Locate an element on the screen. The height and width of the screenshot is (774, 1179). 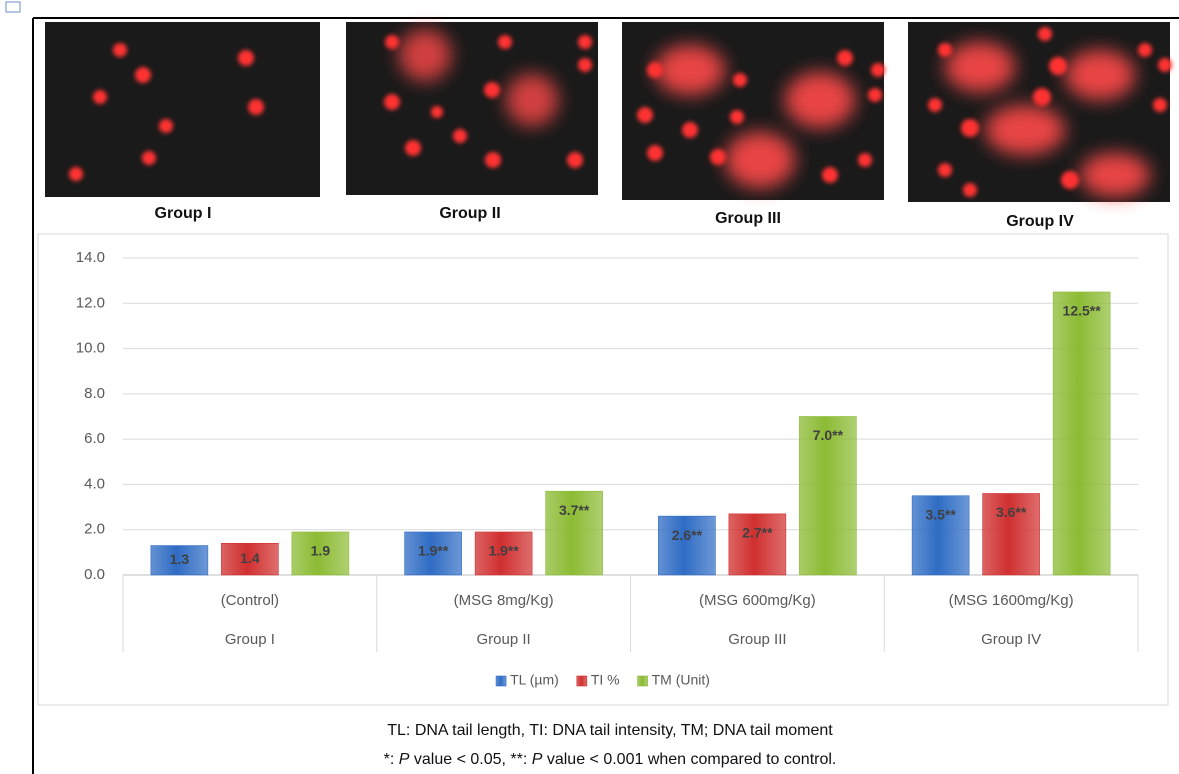
legend-label: TI % is located at coordinates (605, 680).